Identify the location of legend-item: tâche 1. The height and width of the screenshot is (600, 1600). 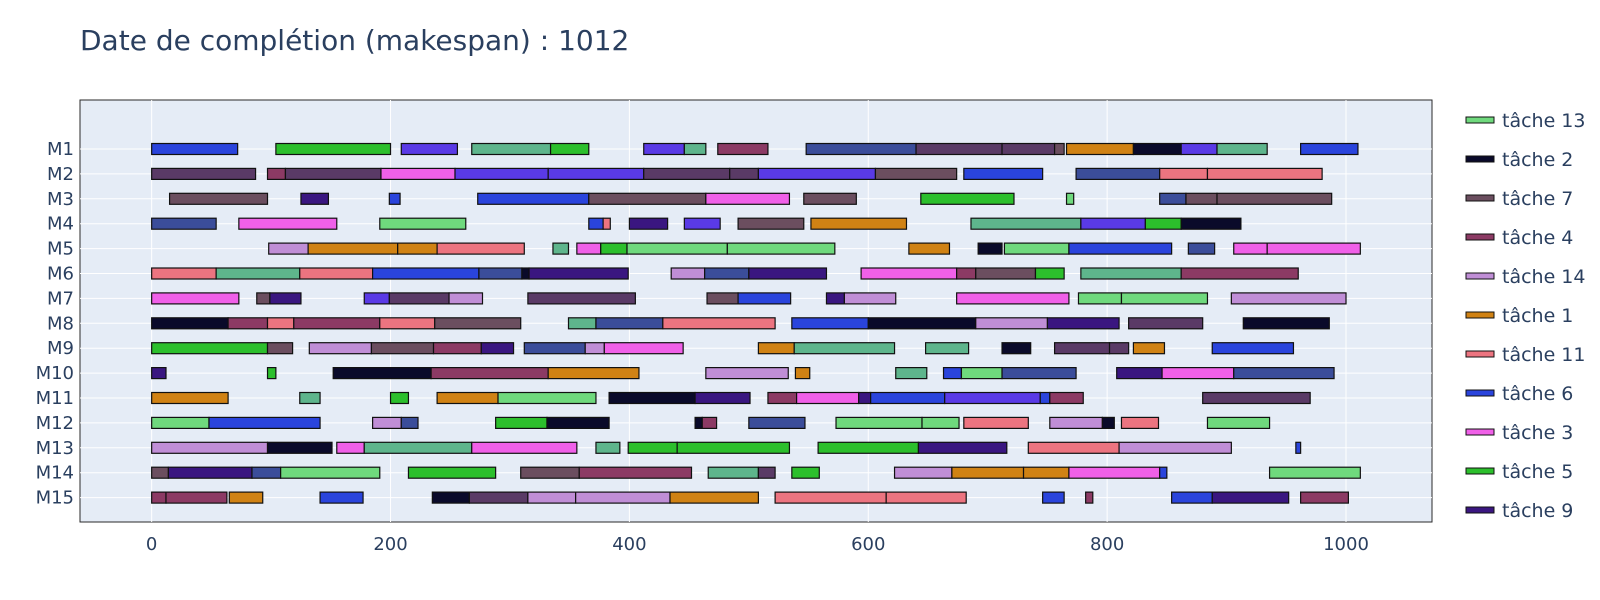
(1519, 316).